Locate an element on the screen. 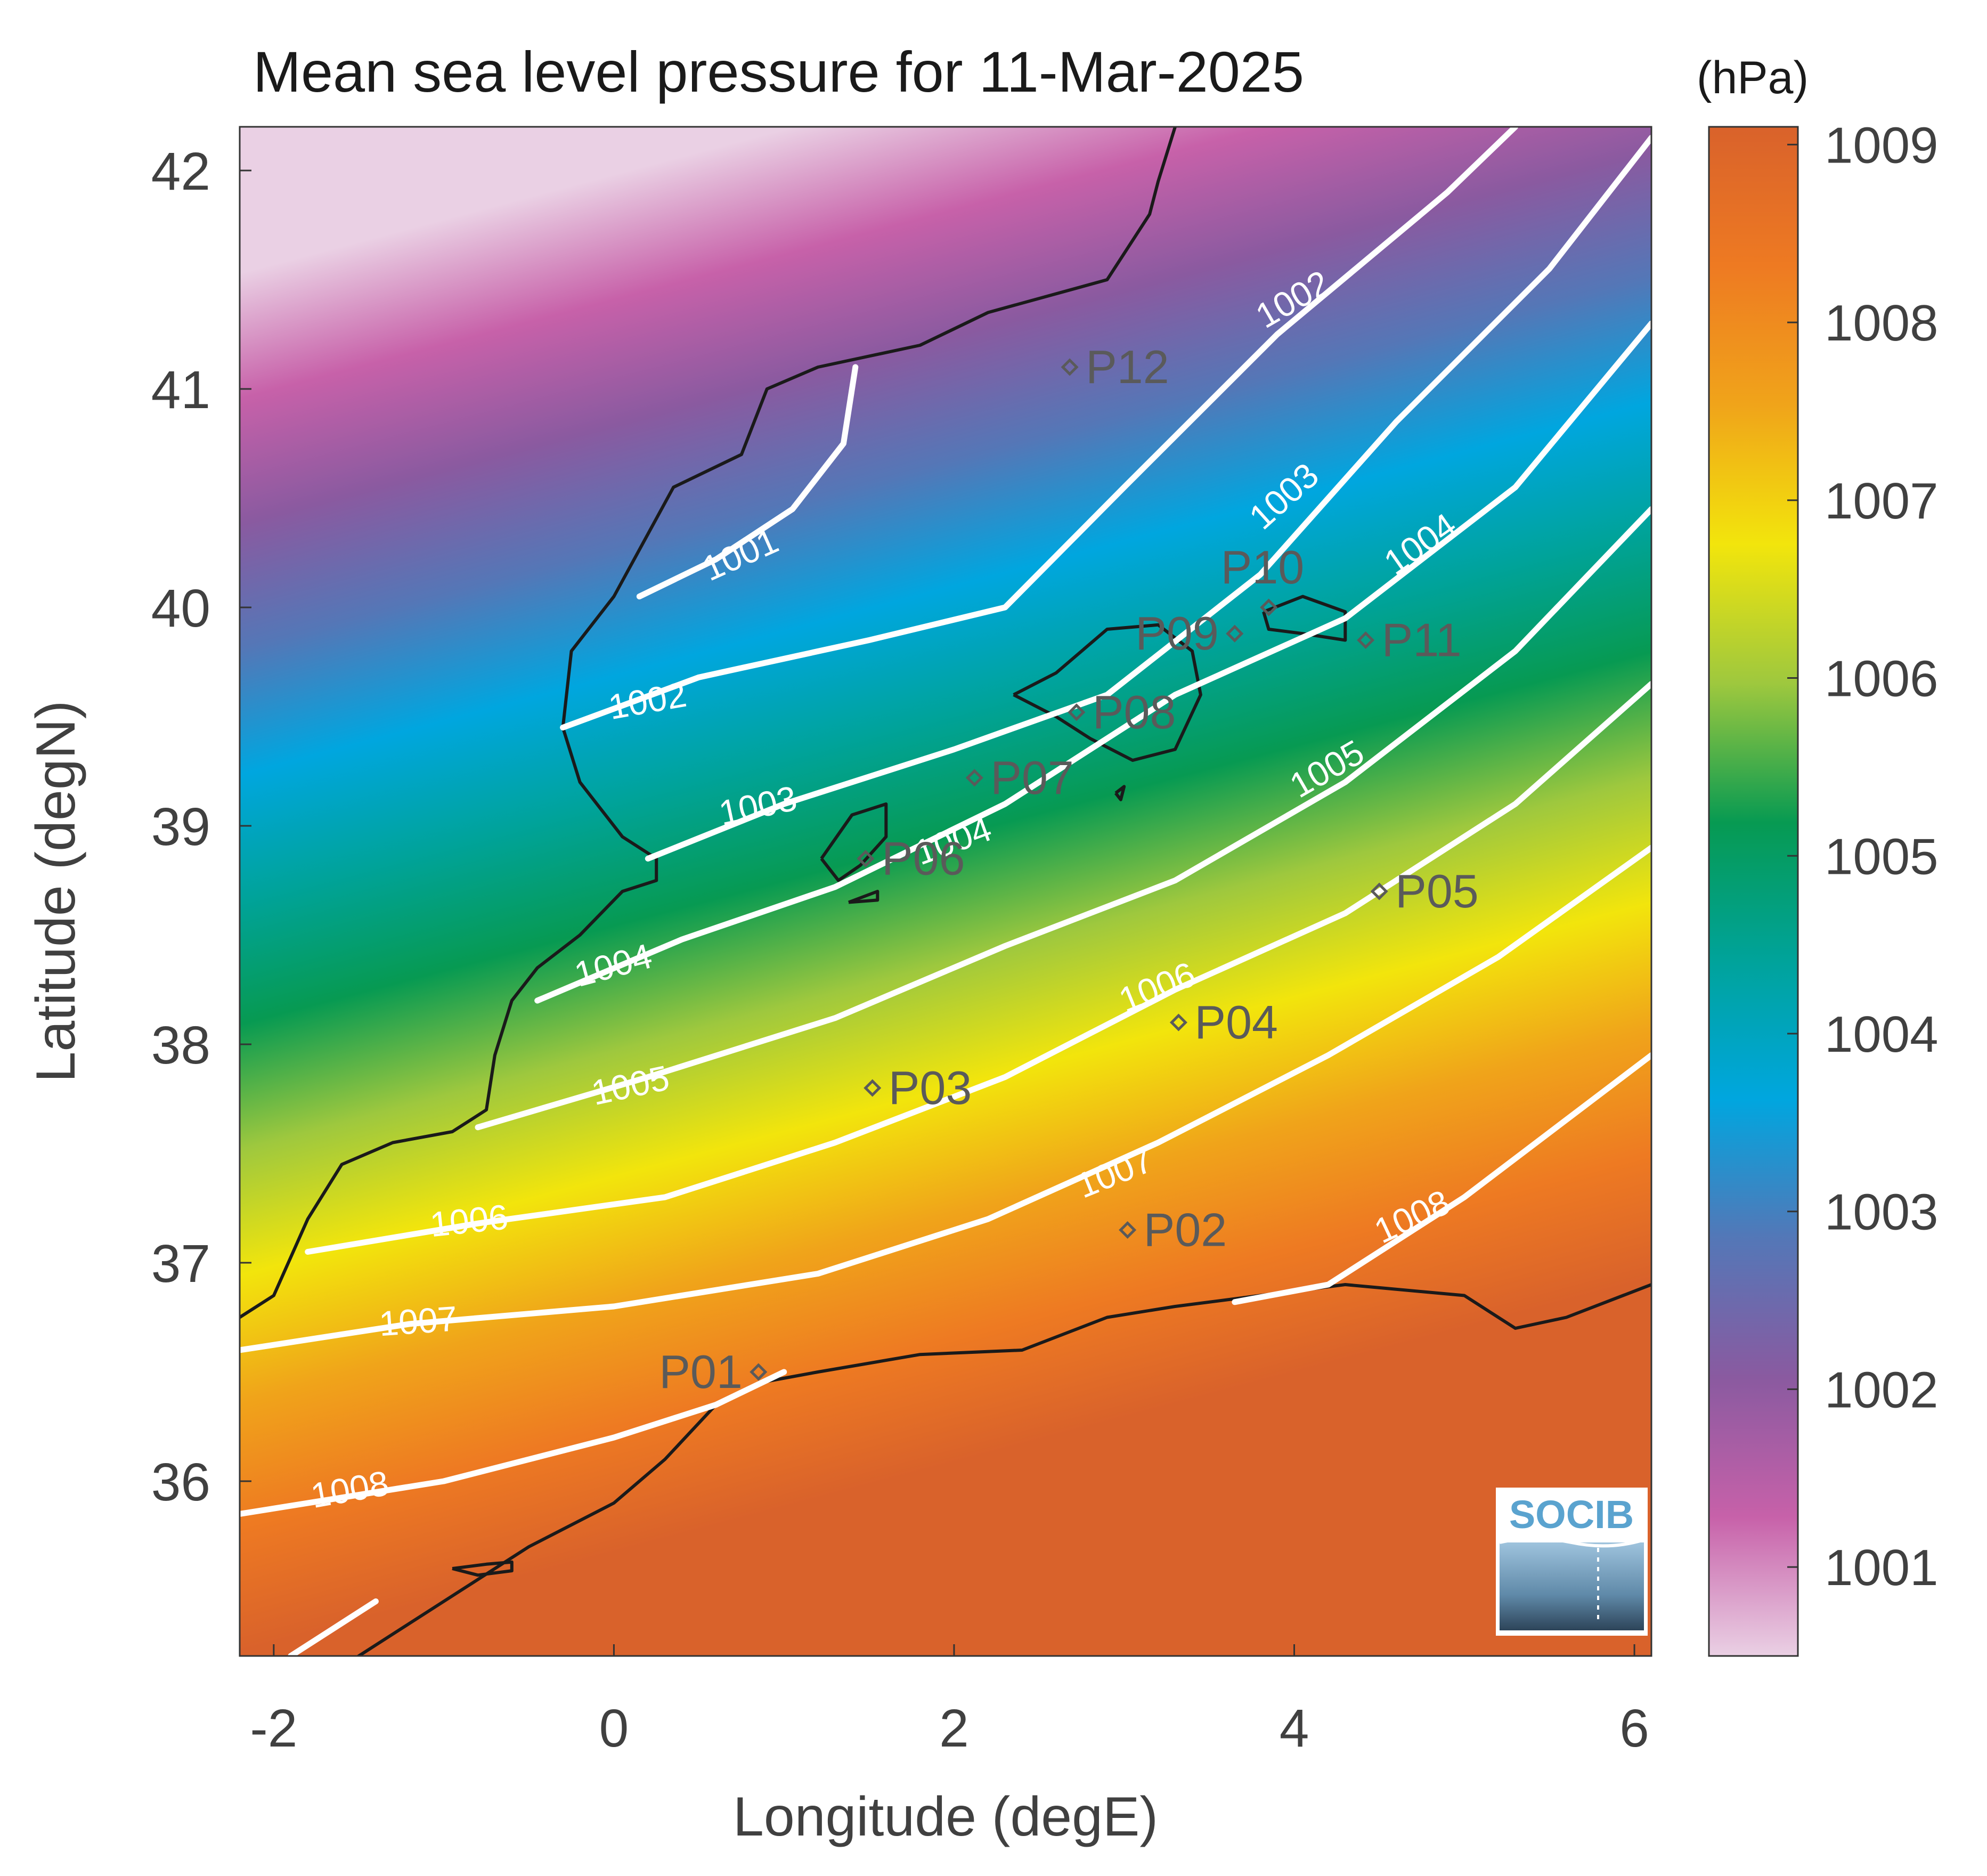 Image resolution: width=1987 pixels, height=1876 pixels. colorbar-tick-label: 1007 is located at coordinates (1882, 502).